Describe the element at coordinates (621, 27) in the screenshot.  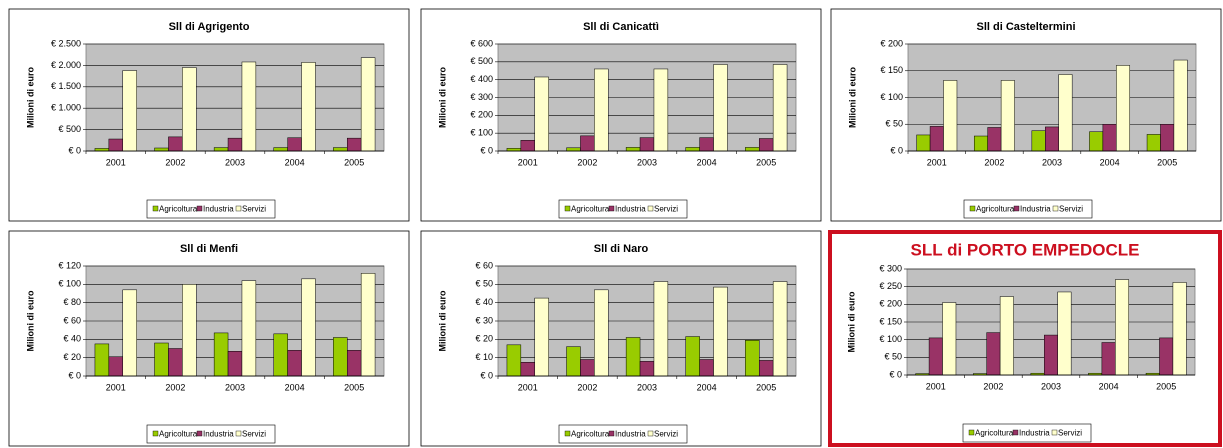
I see `chart-title: Sll di Canicattì` at that location.